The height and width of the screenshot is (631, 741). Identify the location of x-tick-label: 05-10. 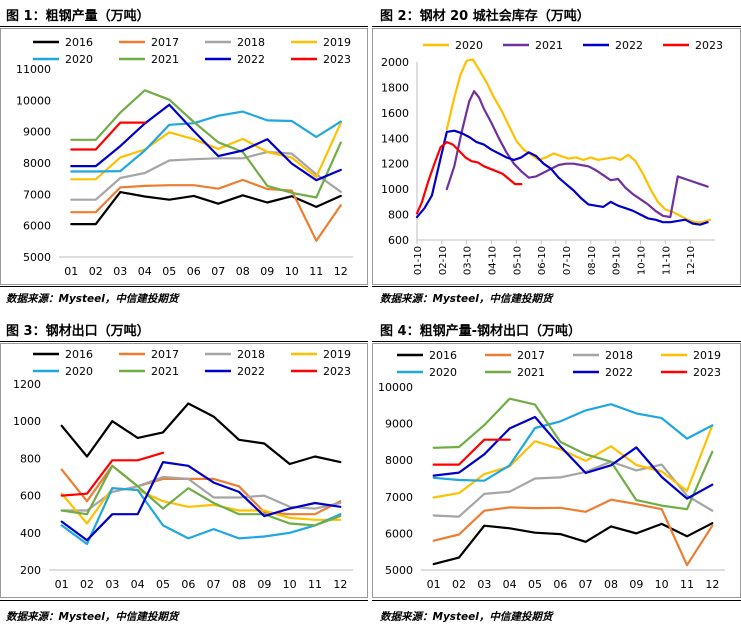
(517, 260).